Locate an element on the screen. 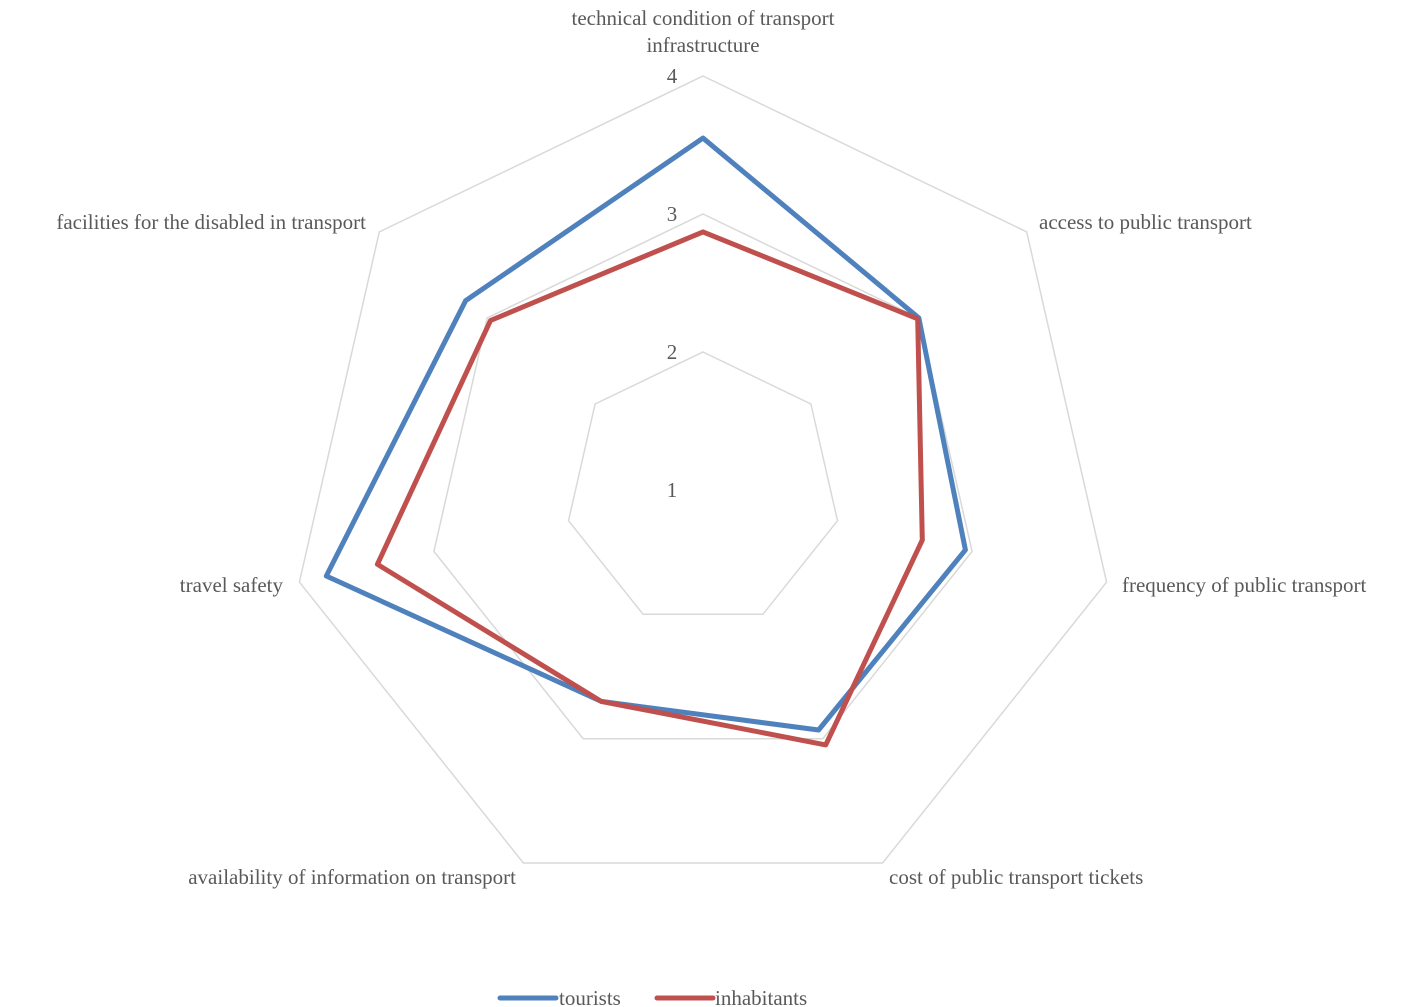 This screenshot has width=1411, height=1007. category-label-2: frequency of public transport is located at coordinates (1244, 585).